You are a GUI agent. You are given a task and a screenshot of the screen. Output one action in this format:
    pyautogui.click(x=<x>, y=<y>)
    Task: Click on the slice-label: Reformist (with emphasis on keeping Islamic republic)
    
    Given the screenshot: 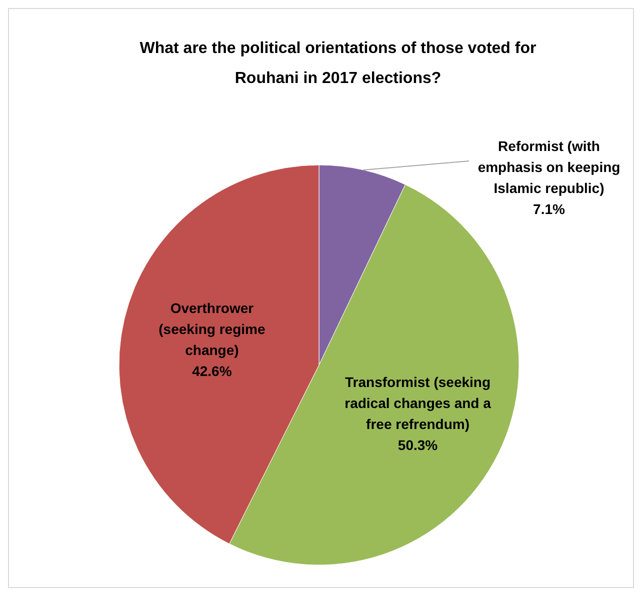 What is the action you would take?
    pyautogui.click(x=549, y=167)
    